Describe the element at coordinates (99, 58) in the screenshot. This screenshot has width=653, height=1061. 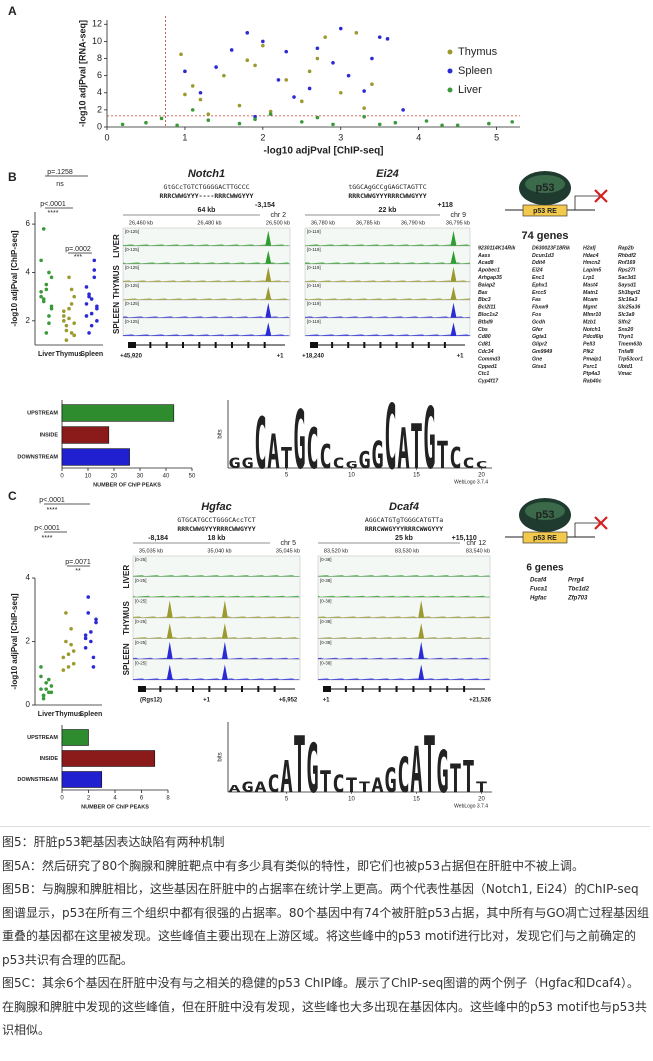
I see `y-tick-label: 8` at that location.